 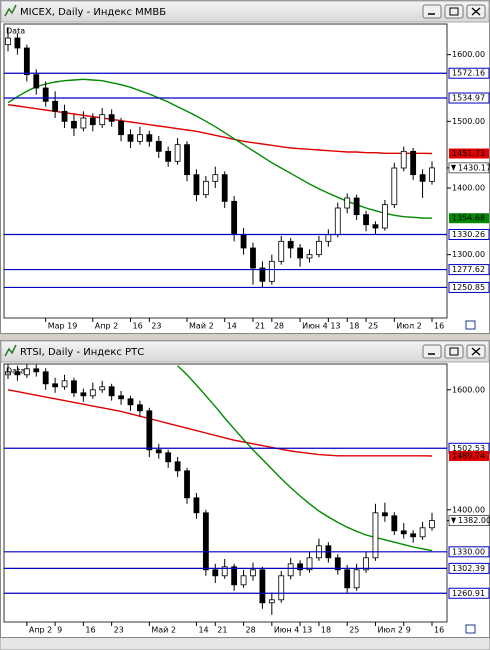 I want to click on x-tick-label: Май 2, so click(x=163, y=630).